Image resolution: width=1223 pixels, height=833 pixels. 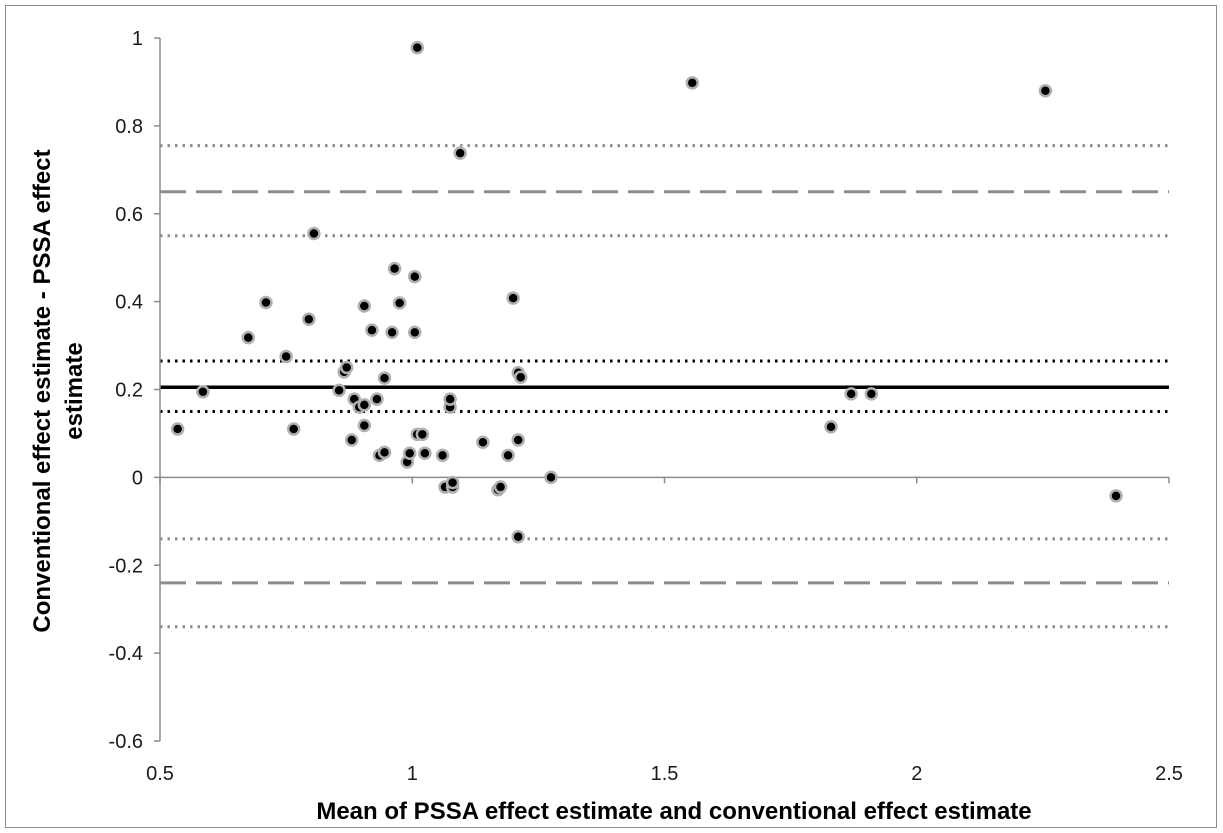 I want to click on y-tick-label: 0.6, so click(x=129, y=215).